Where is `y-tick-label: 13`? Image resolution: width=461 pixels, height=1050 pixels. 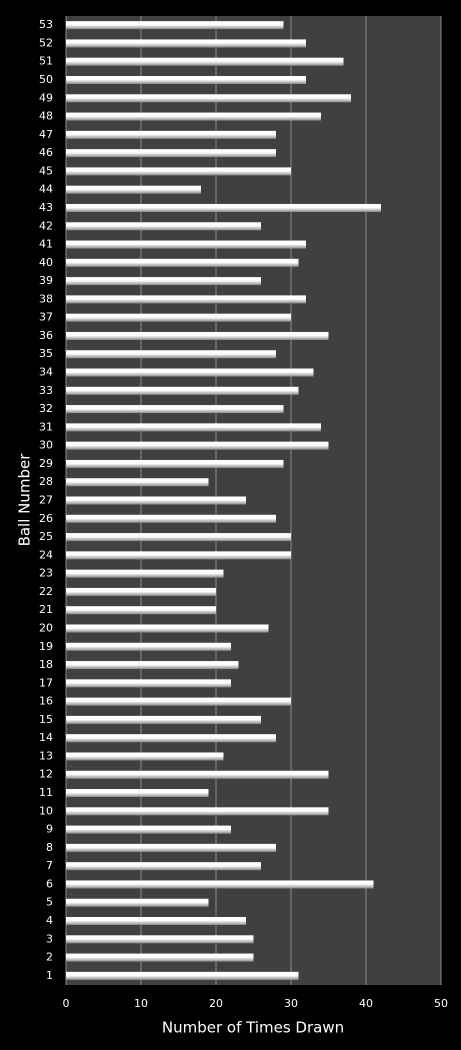
y-tick-label: 13 is located at coordinates (46, 755).